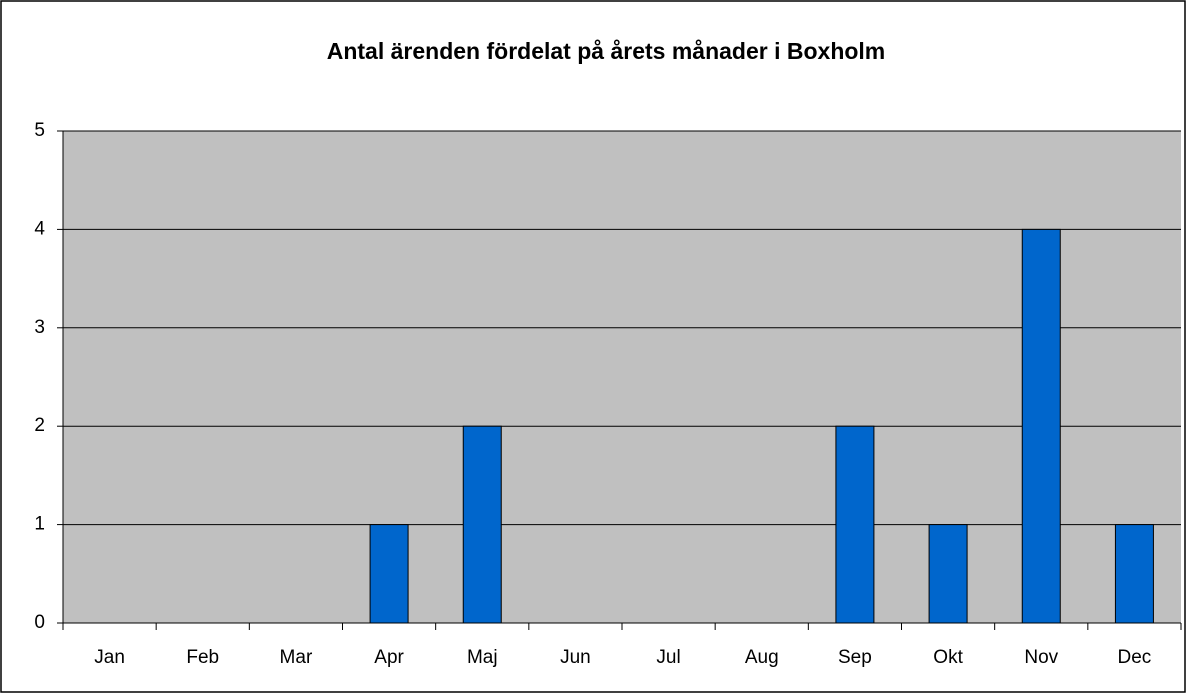  Describe the element at coordinates (39, 425) in the screenshot. I see `y-tick-label: 2` at that location.